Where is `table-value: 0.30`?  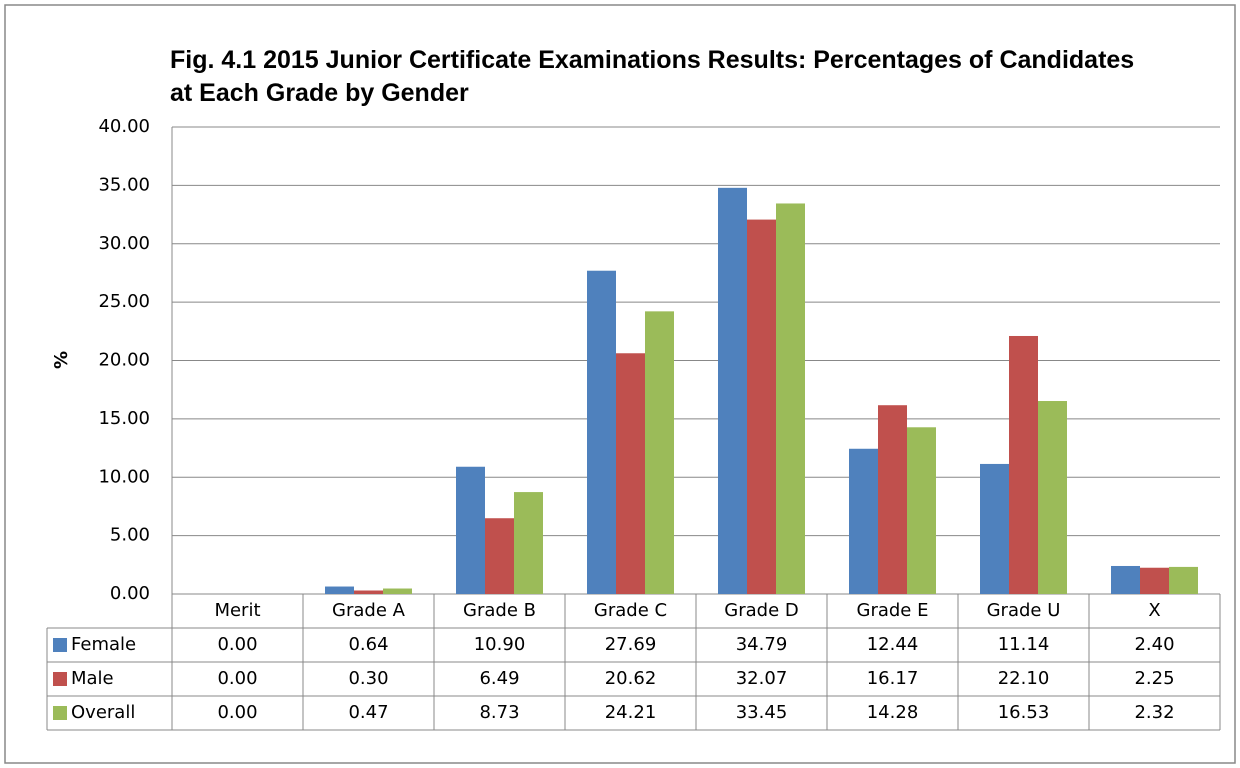
table-value: 0.30 is located at coordinates (368, 678).